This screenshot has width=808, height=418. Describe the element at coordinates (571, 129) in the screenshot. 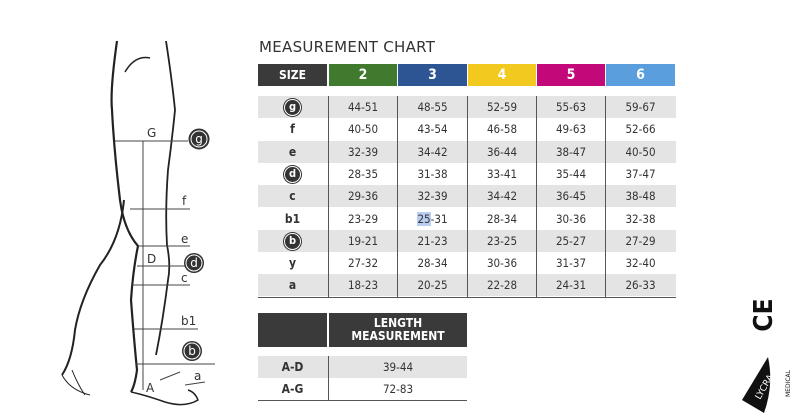

I see `table-cell: 49-63` at that location.